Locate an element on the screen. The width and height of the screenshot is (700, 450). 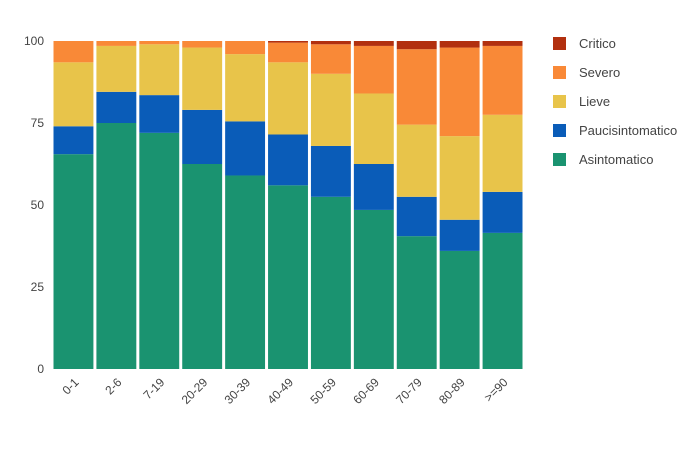
x-tick-label: 20-29 is located at coordinates (195, 391).